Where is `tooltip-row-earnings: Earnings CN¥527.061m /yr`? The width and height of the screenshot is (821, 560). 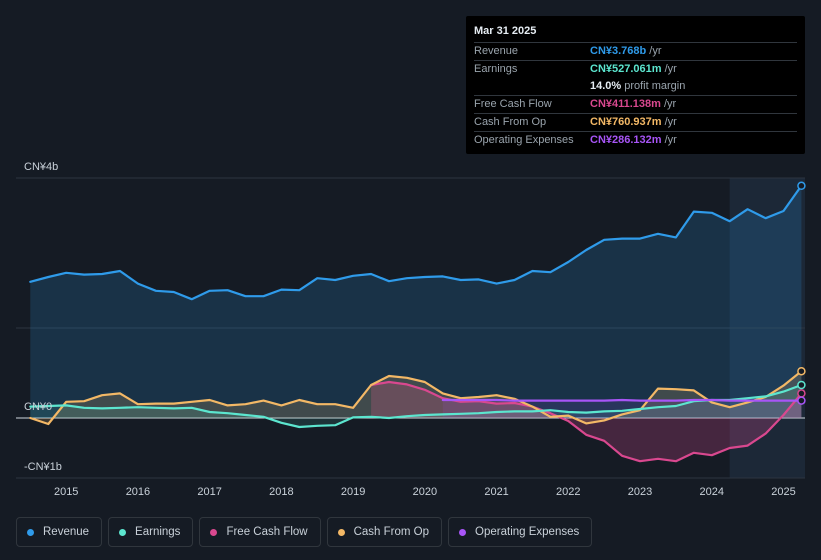 tooltip-row-earnings: Earnings CN¥527.061m /yr is located at coordinates (635, 69).